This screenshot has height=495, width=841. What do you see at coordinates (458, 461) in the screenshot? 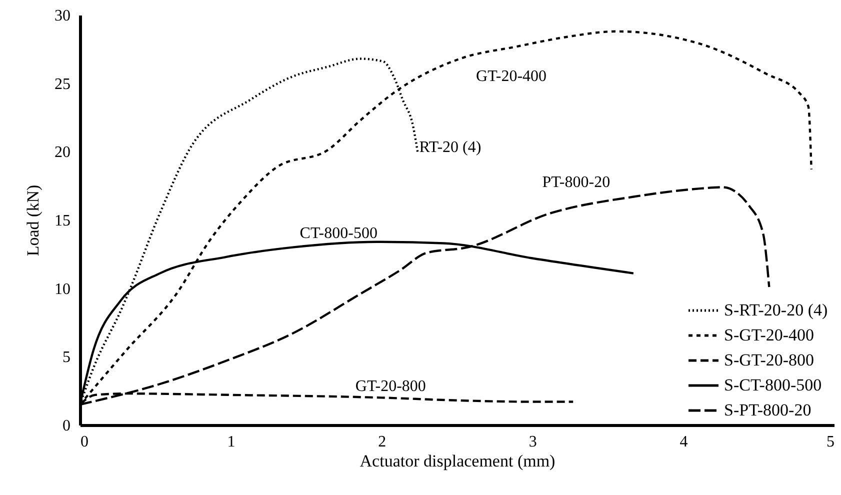
I see `x-axis-title: Actuator displacement (mm)` at bounding box center [458, 461].